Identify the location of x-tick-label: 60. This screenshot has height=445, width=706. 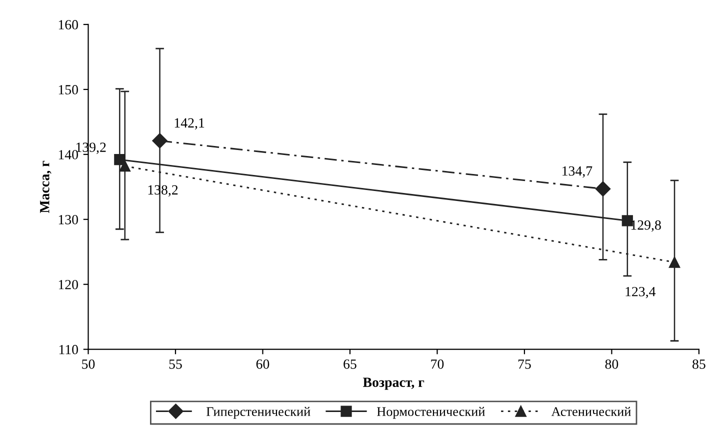
(263, 364).